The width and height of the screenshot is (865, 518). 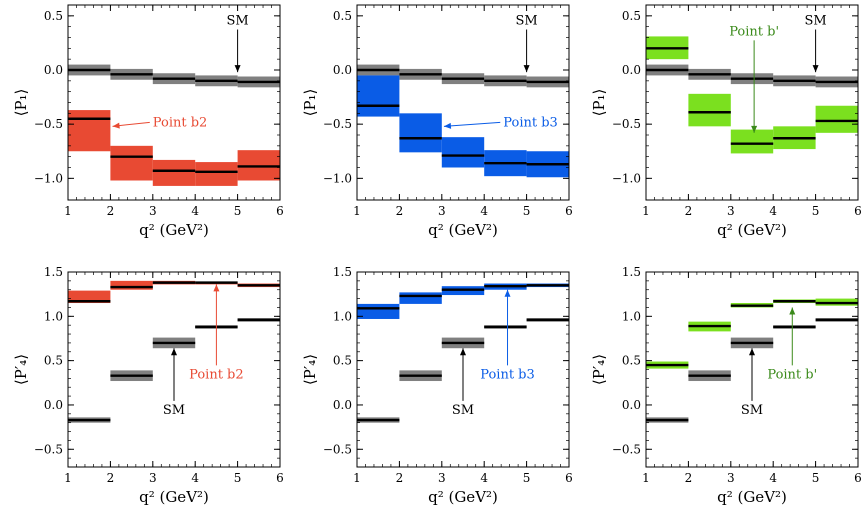 I want to click on series-sm, so click(x=752, y=76).